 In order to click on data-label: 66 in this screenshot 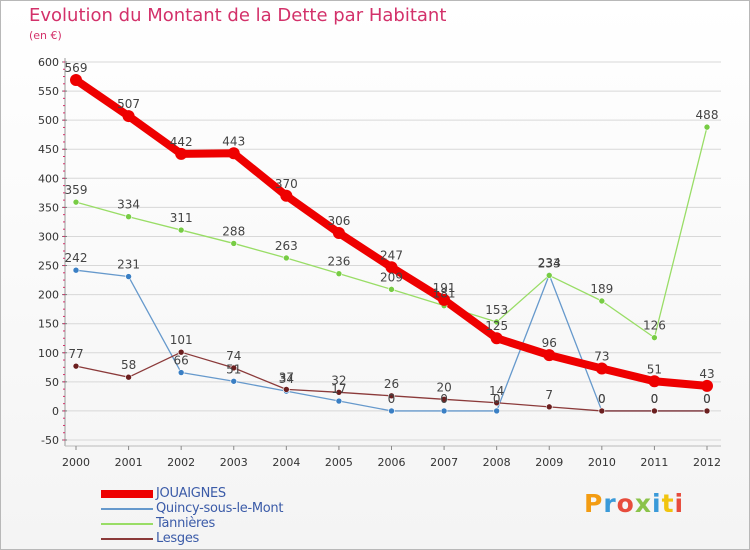, I will do `click(181, 361)`.